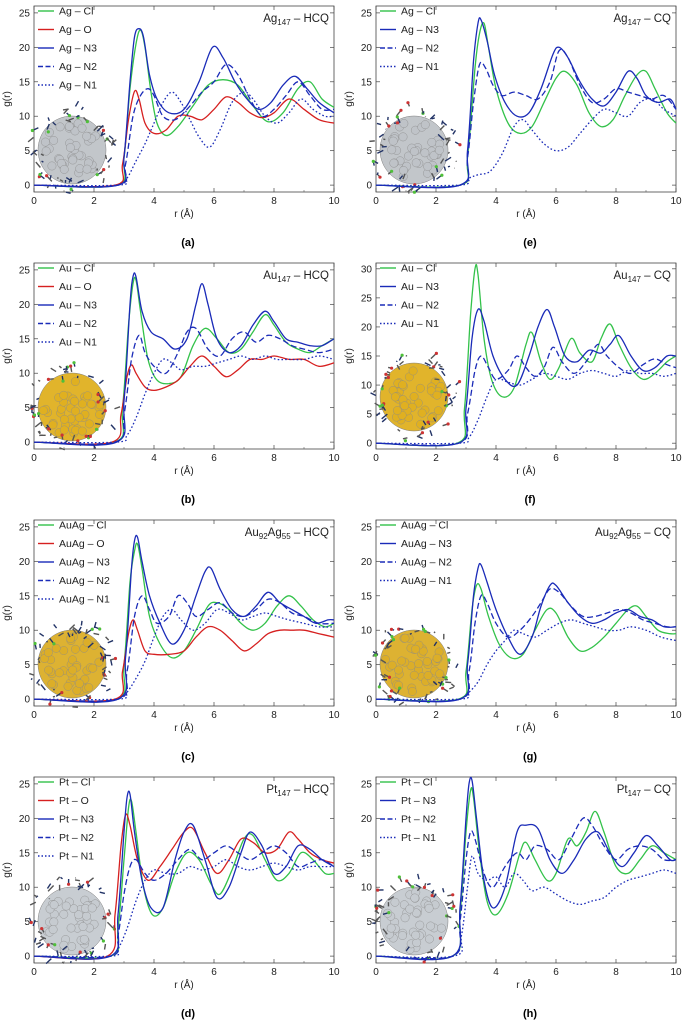  Describe the element at coordinates (184, 618) in the screenshot. I see `series-line-n3` at that location.